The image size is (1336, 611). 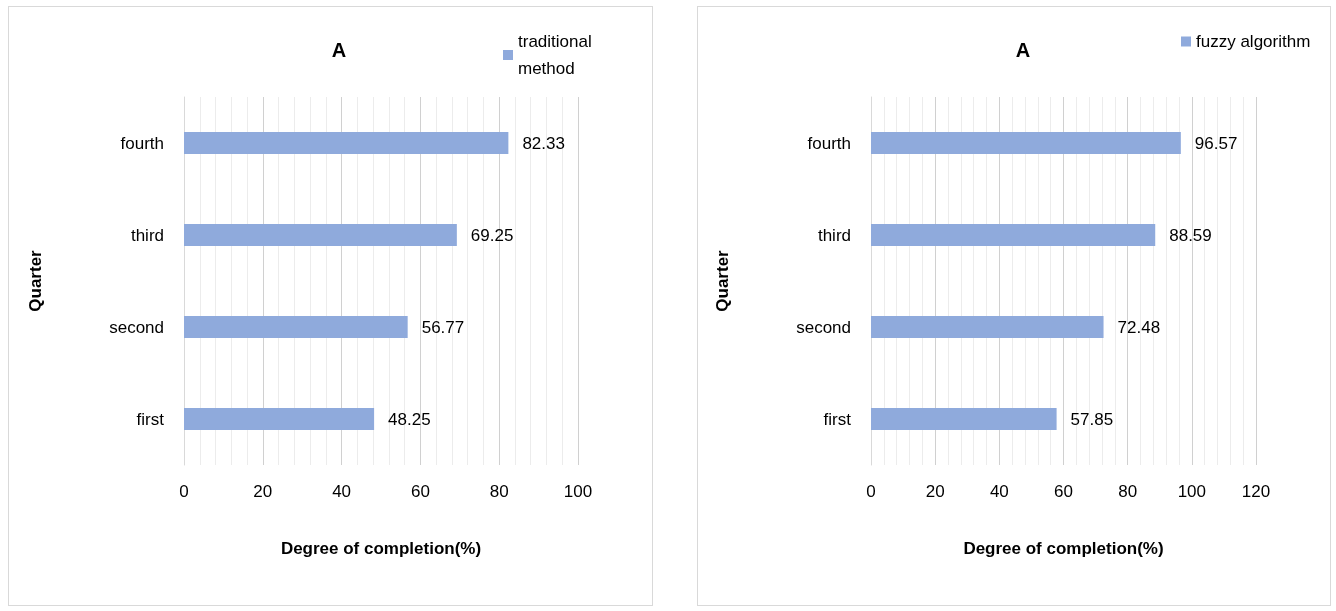 I want to click on x-tick-label: 120, so click(x=1256, y=491).